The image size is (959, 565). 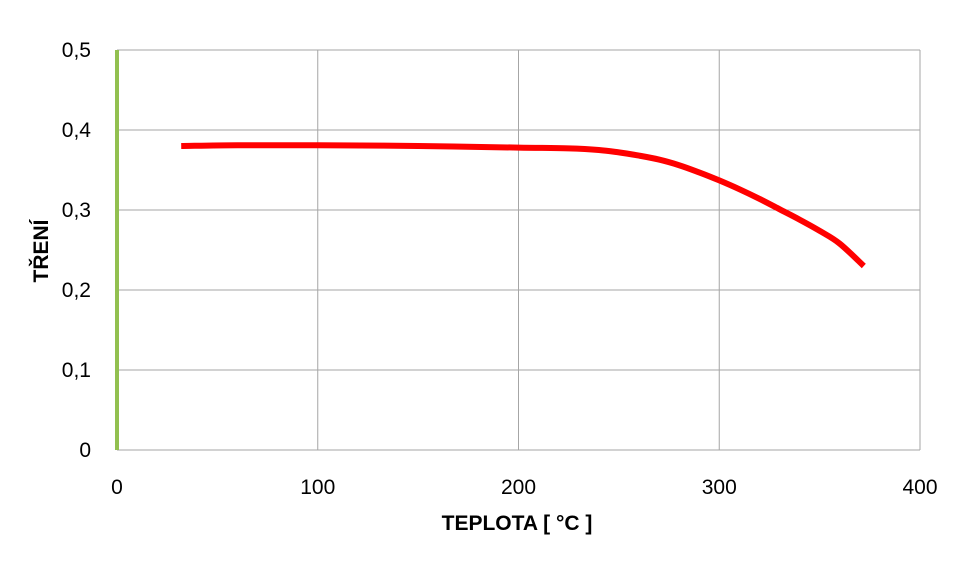 What do you see at coordinates (919, 487) in the screenshot?
I see `x-tick-label: 400` at bounding box center [919, 487].